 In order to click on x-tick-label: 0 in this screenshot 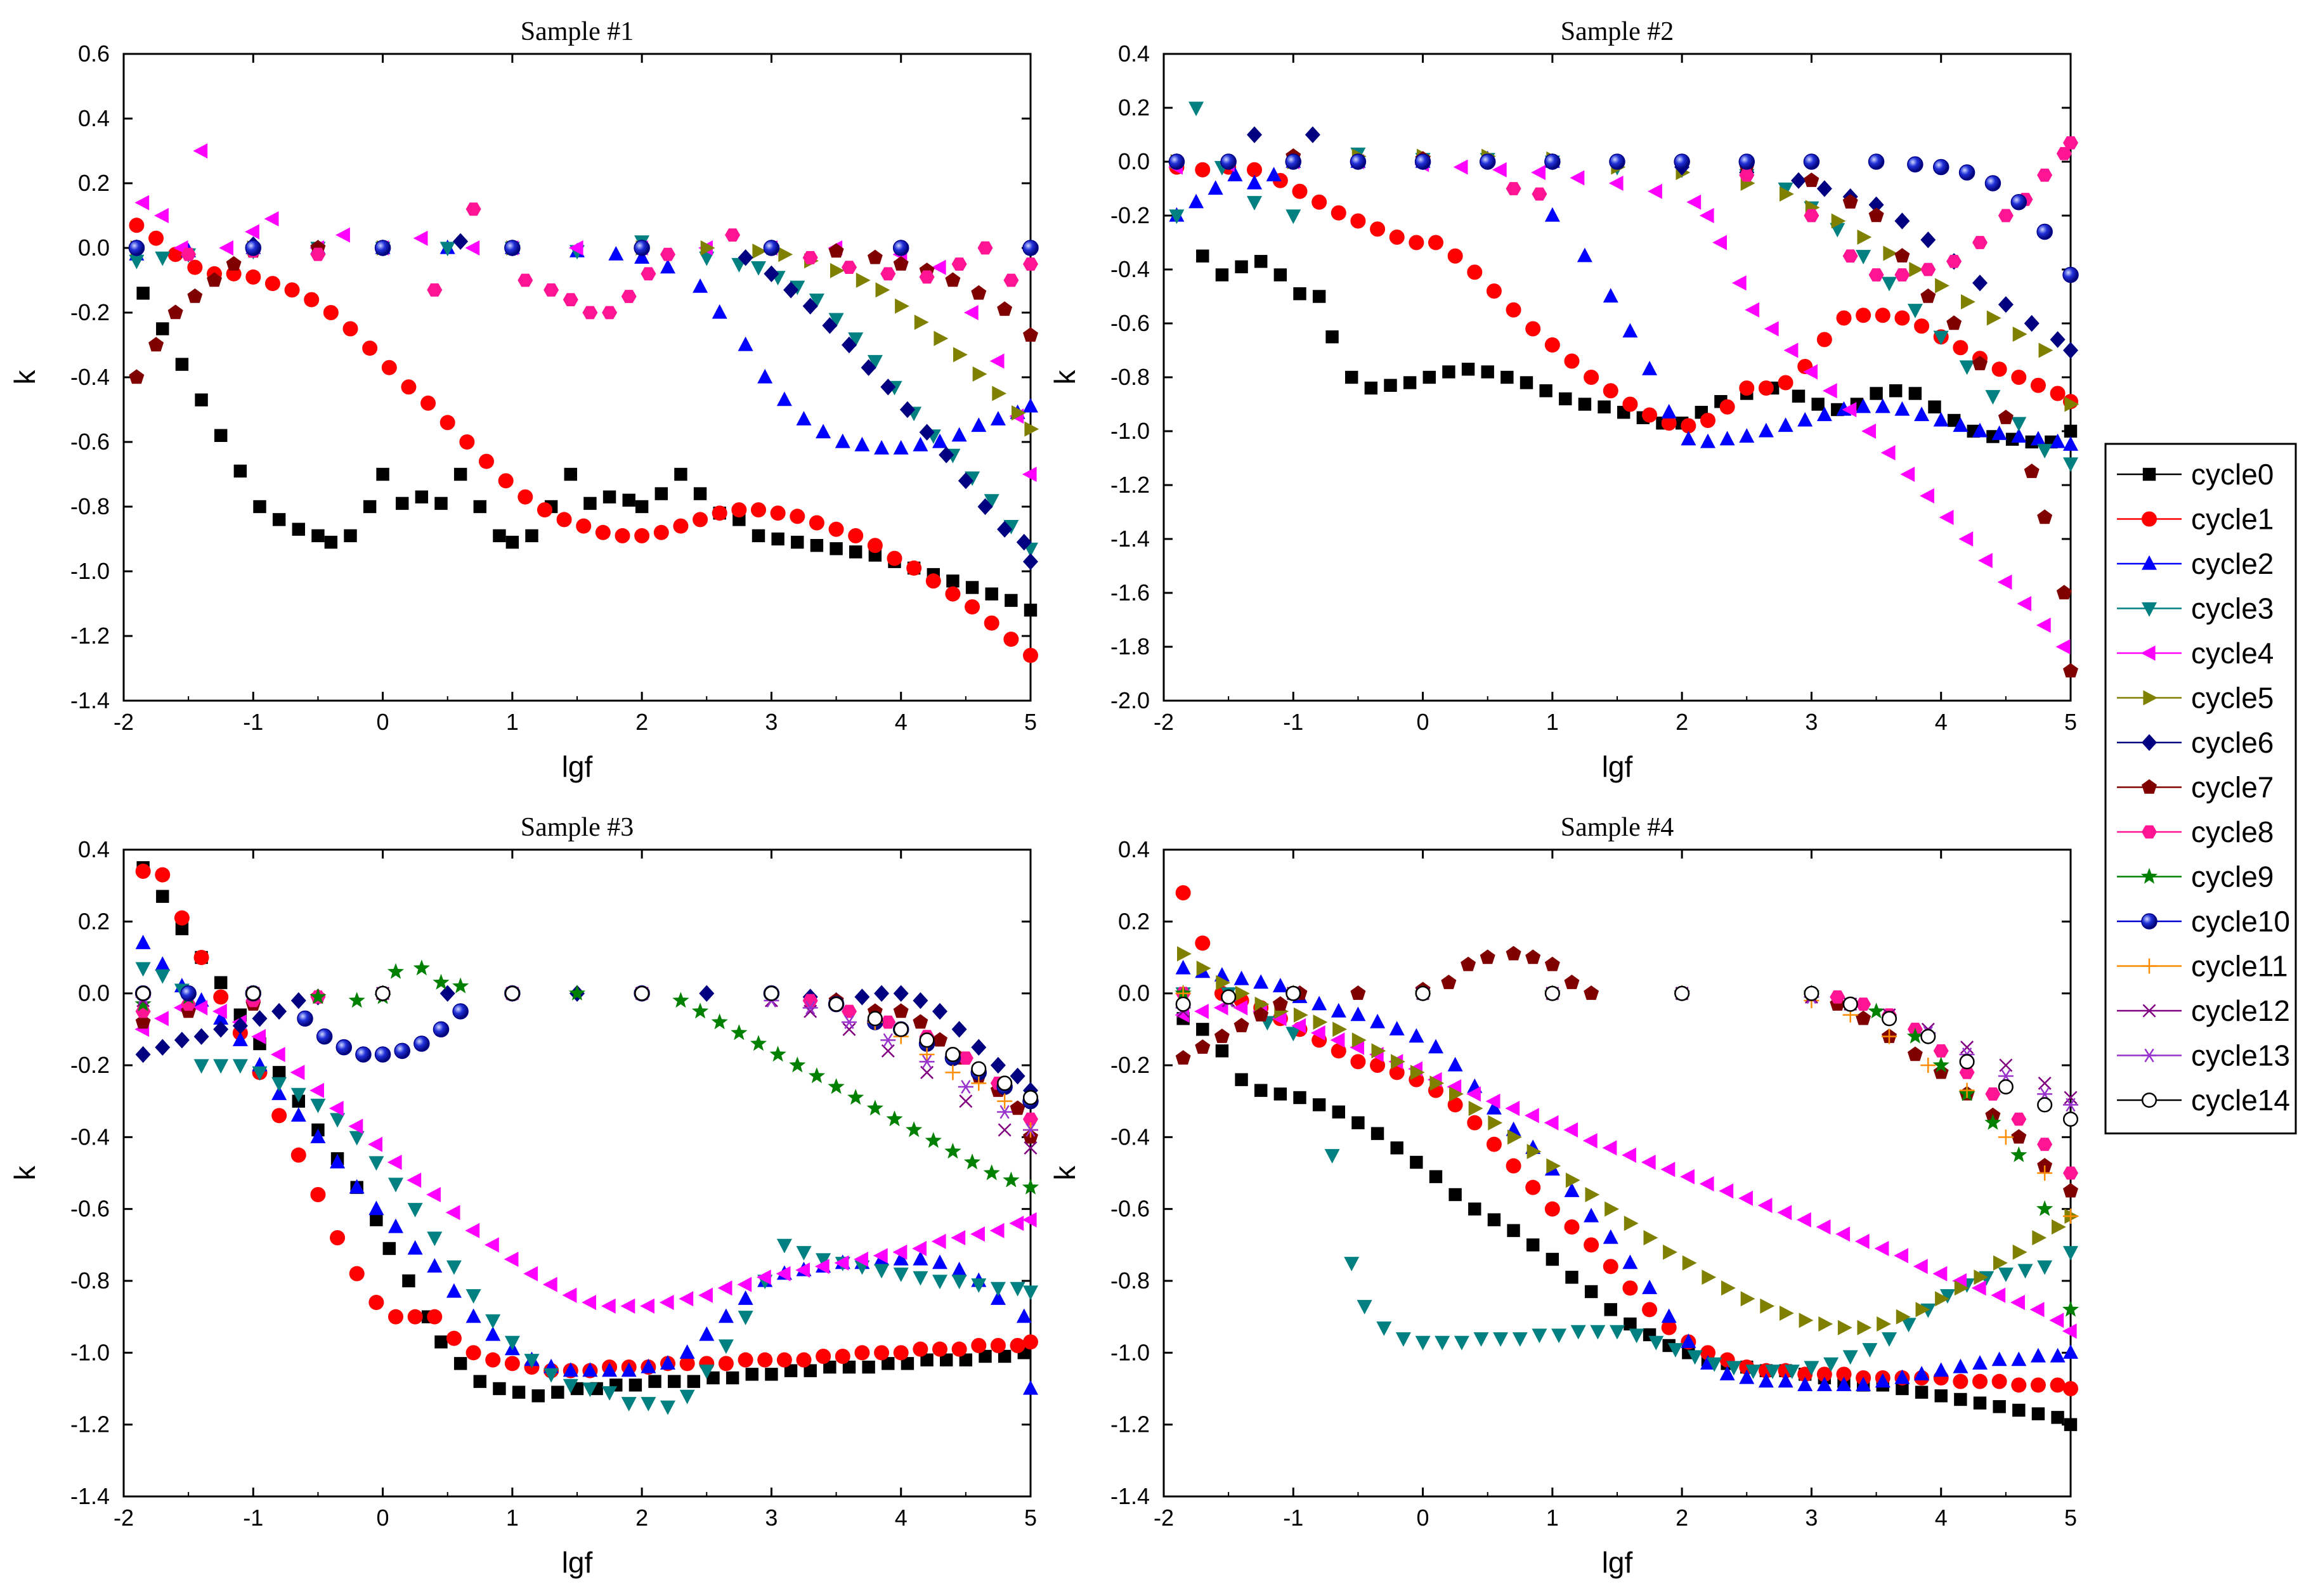, I will do `click(383, 722)`.